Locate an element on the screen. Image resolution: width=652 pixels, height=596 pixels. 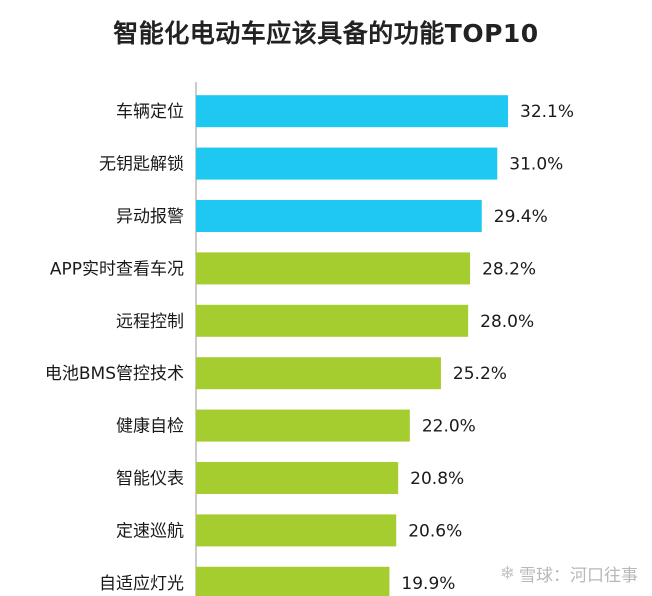
value-label-3: 29.4% is located at coordinates (521, 217).